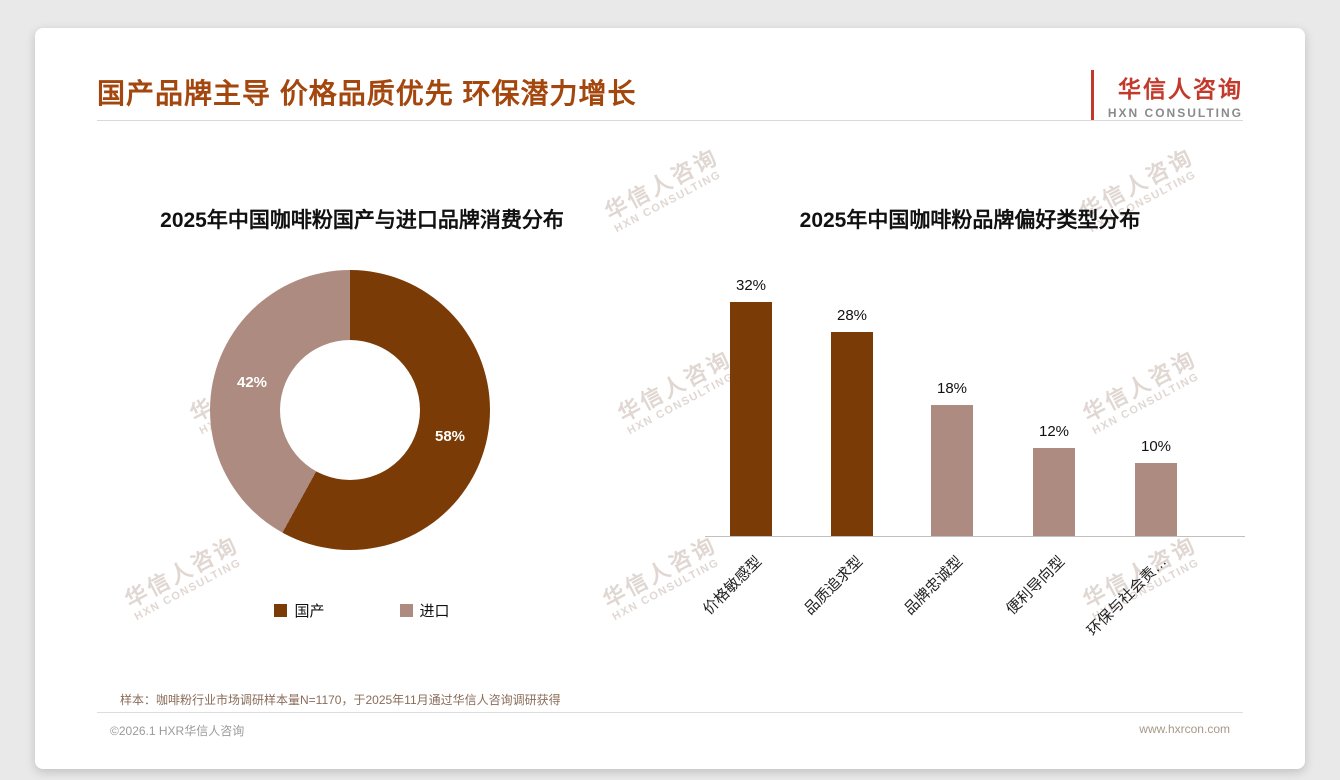  What do you see at coordinates (1180, 89) in the screenshot?
I see `logo-name: 华信人咨询` at bounding box center [1180, 89].